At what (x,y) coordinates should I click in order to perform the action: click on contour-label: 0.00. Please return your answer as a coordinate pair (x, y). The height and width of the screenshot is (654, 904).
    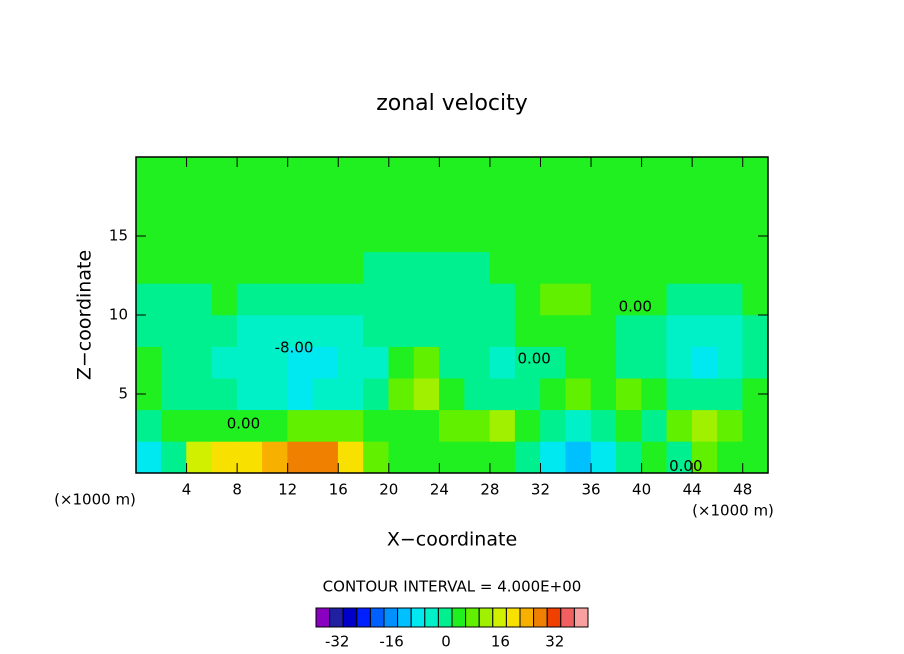
    Looking at the image, I should click on (685, 466).